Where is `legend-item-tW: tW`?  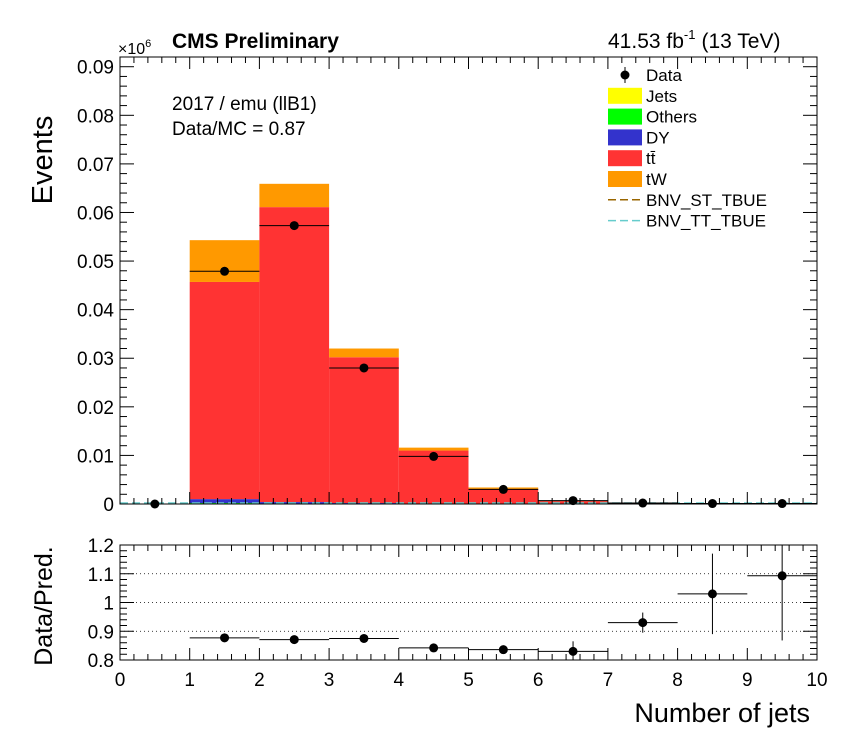 legend-item-tW: tW is located at coordinates (637, 179).